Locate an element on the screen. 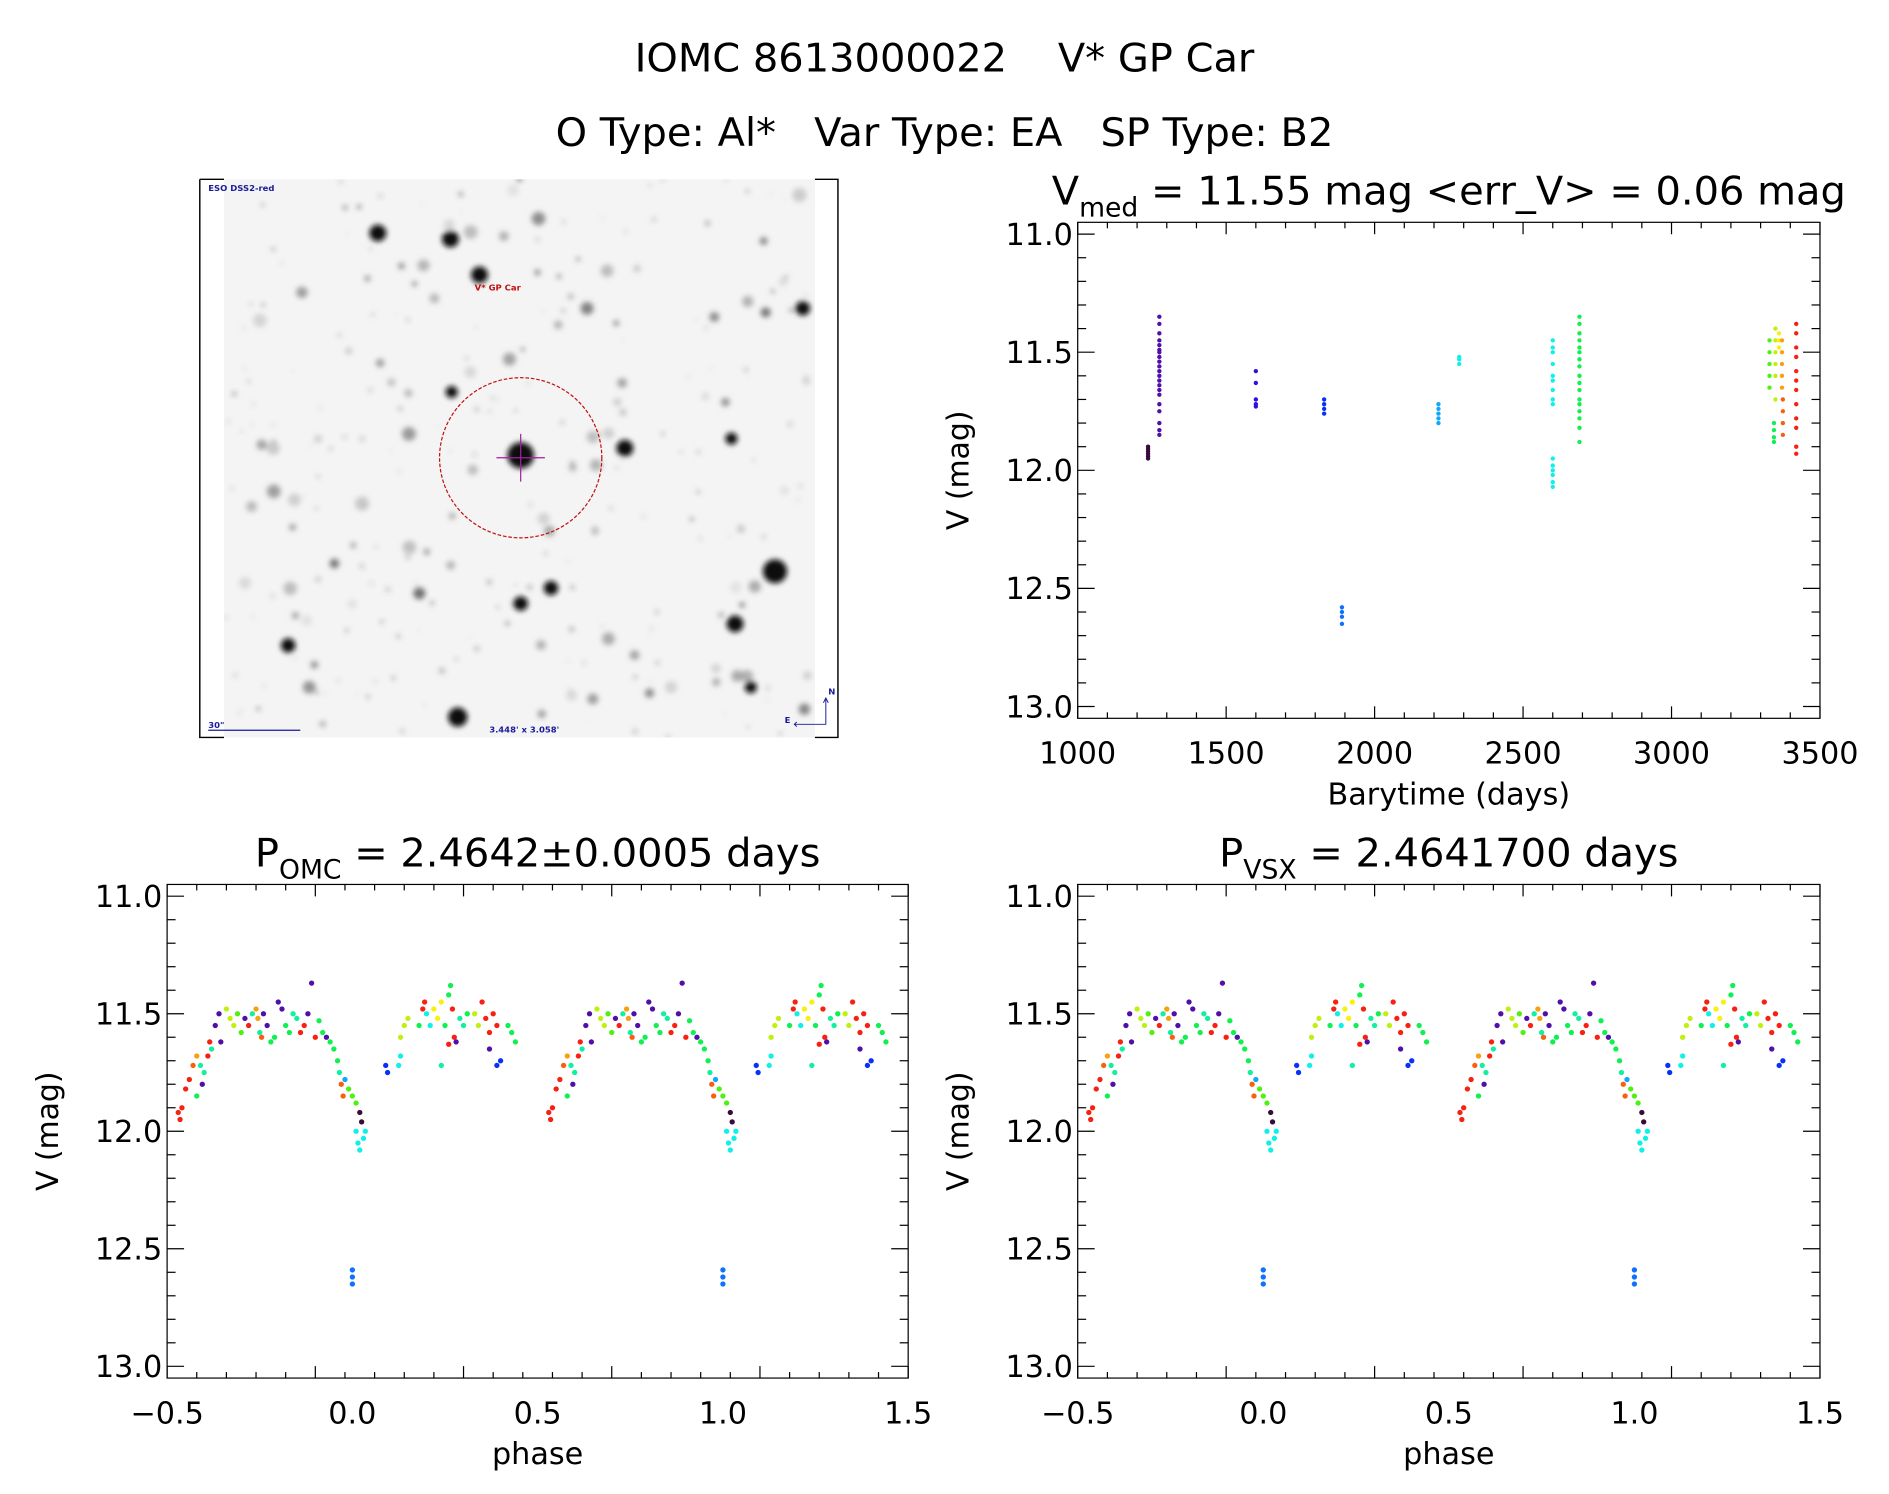 Image resolution: width=1889 pixels, height=1494 pixels. title-sub: OMC is located at coordinates (310, 870).